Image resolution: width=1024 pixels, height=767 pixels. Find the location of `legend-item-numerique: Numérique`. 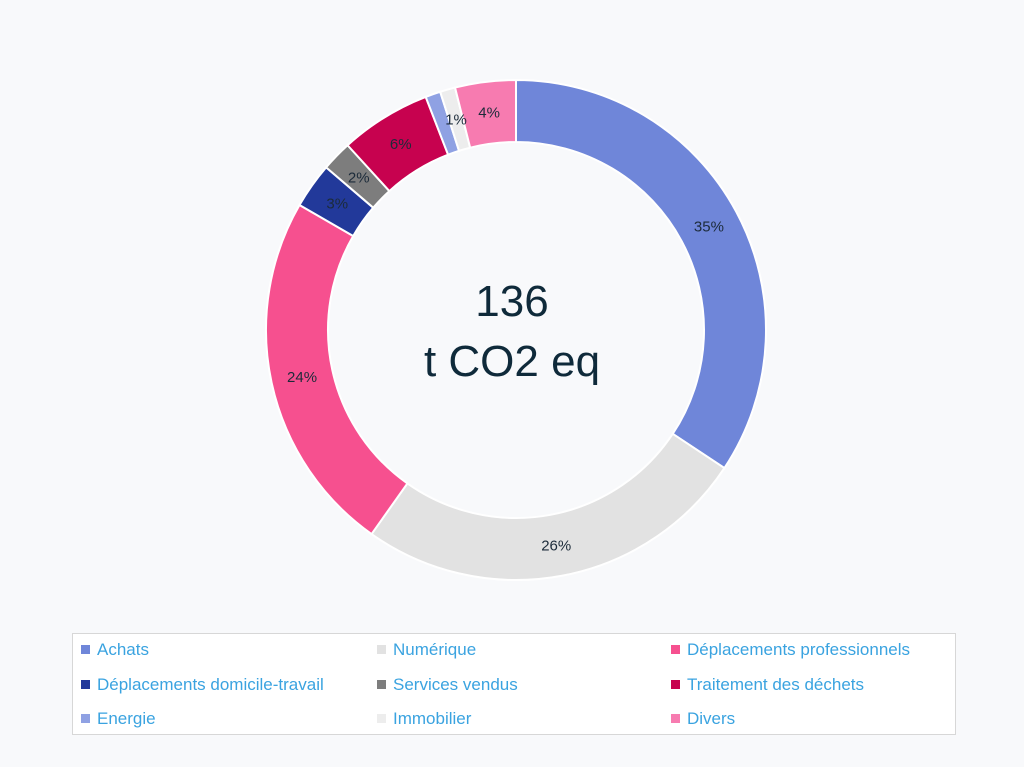

legend-item-numerique: Numérique is located at coordinates (426, 650).